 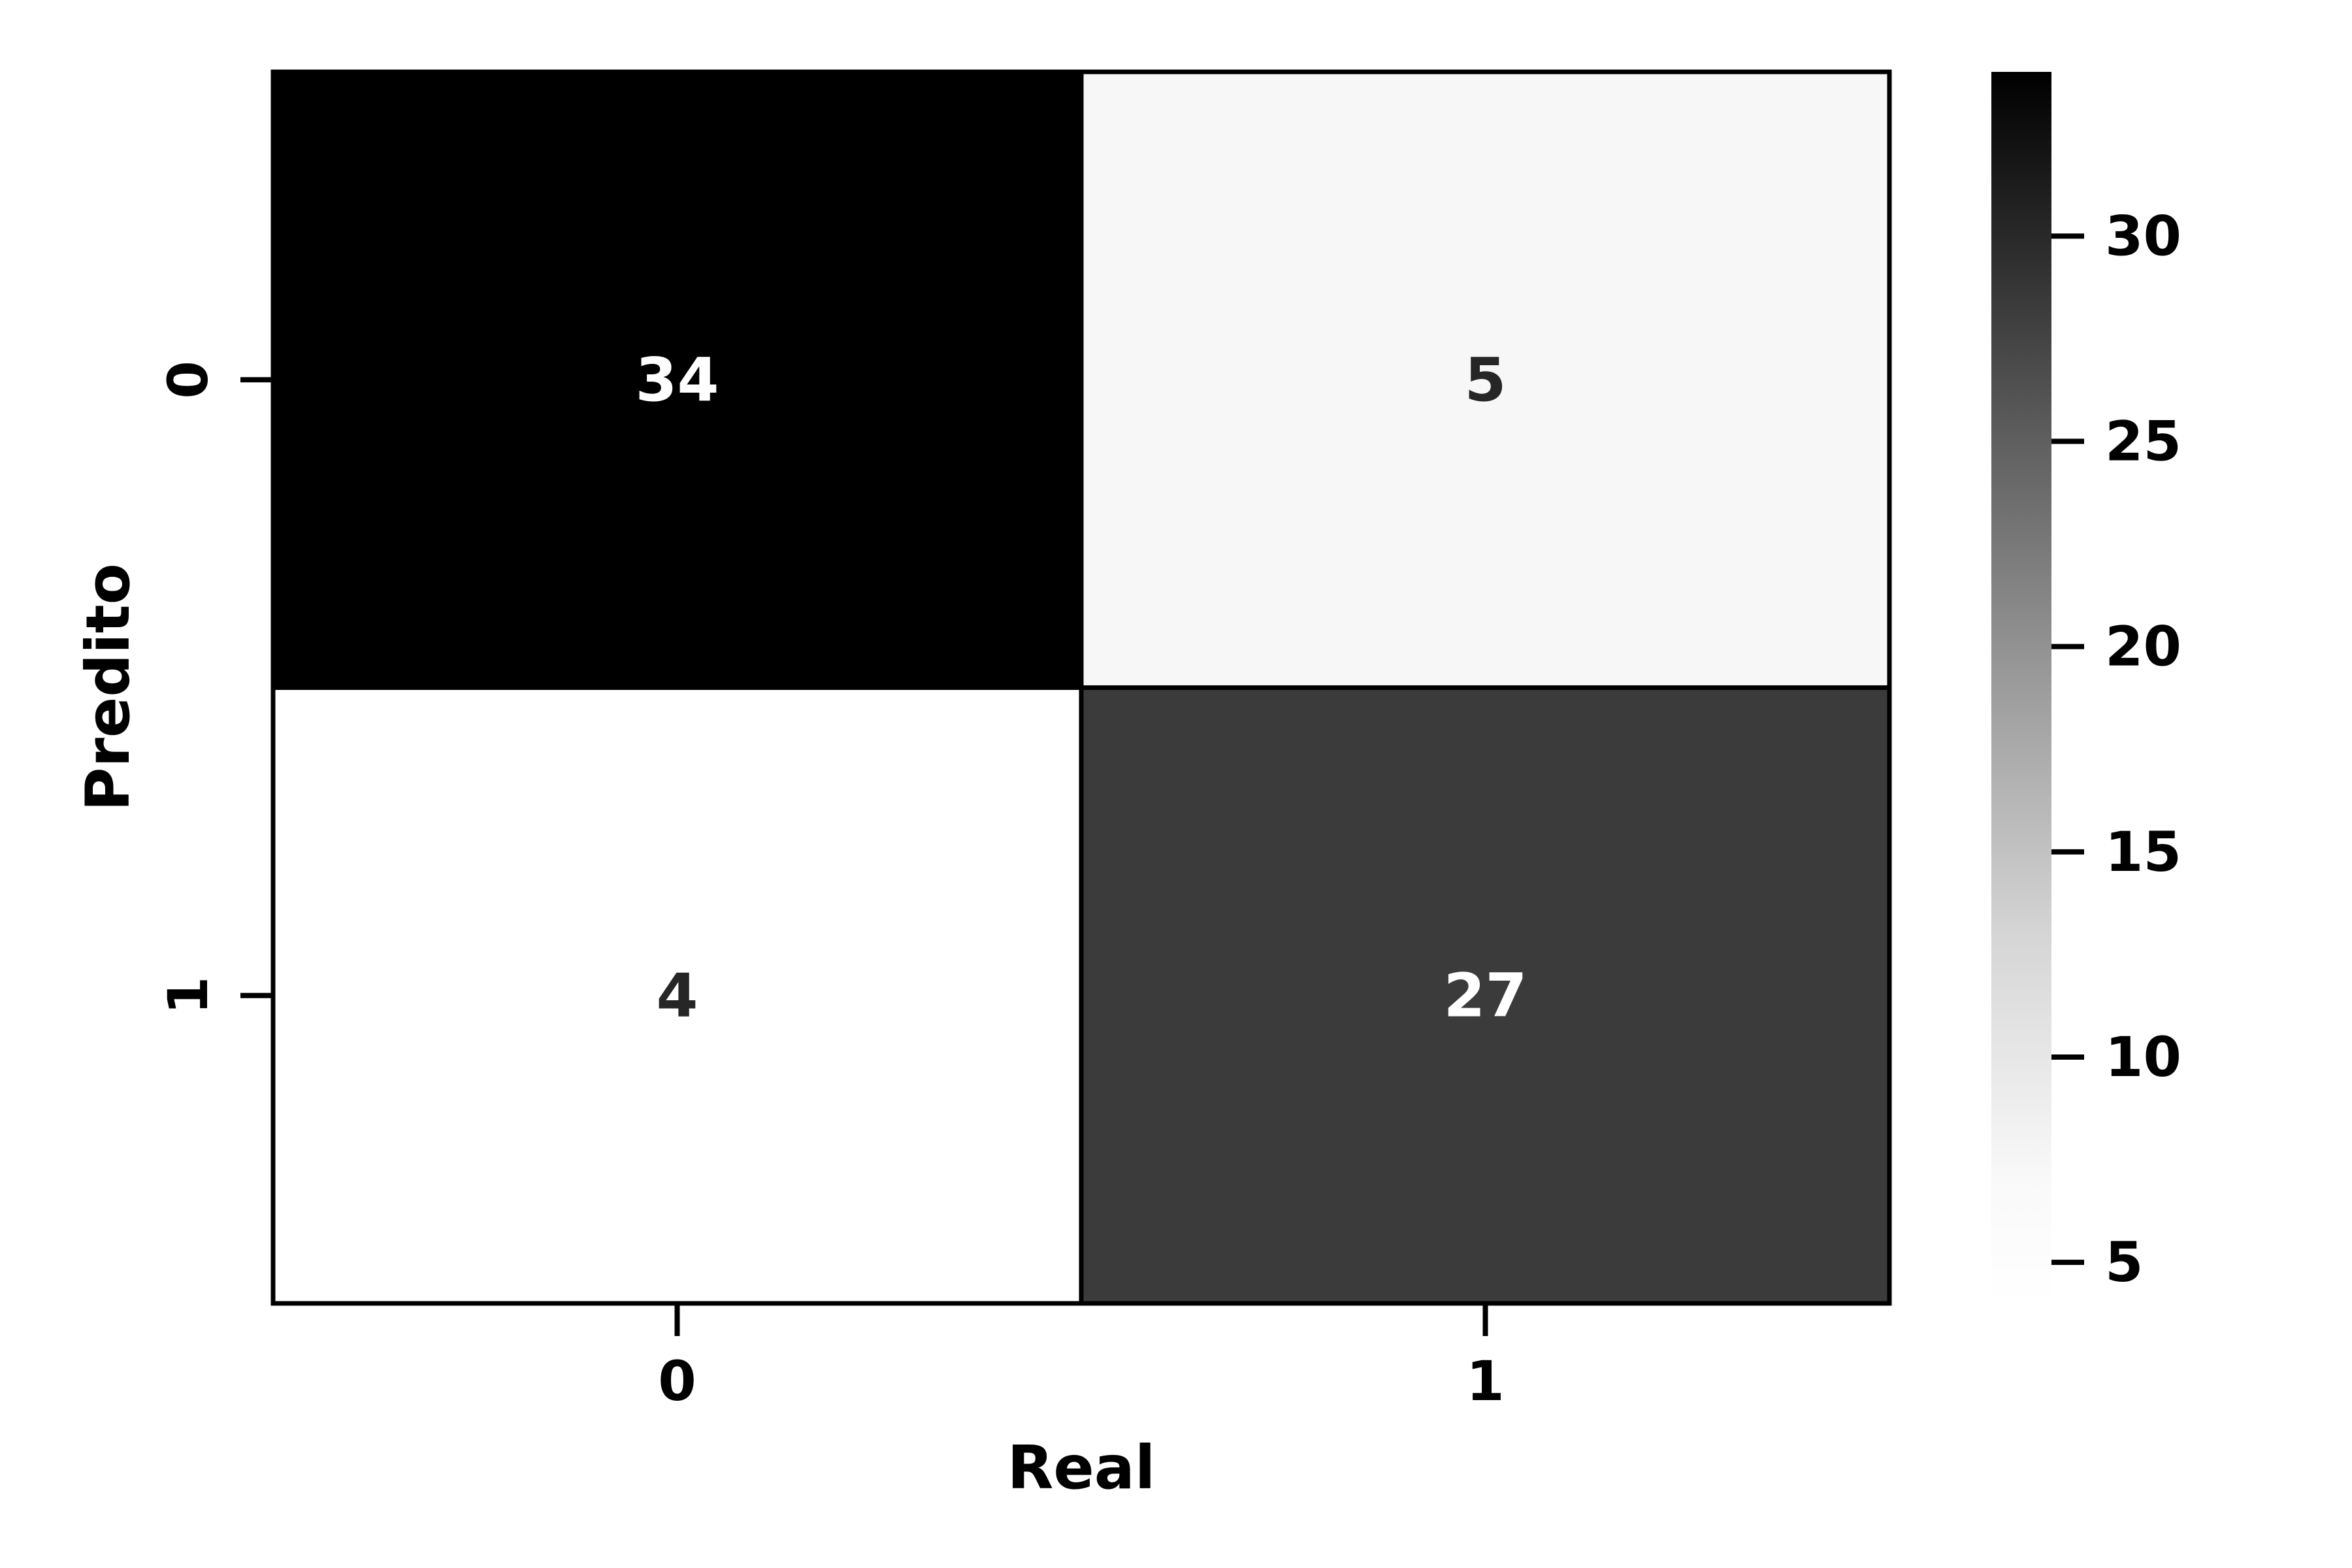 What do you see at coordinates (1485, 1381) in the screenshot?
I see `x-tick-label-1: 1` at bounding box center [1485, 1381].